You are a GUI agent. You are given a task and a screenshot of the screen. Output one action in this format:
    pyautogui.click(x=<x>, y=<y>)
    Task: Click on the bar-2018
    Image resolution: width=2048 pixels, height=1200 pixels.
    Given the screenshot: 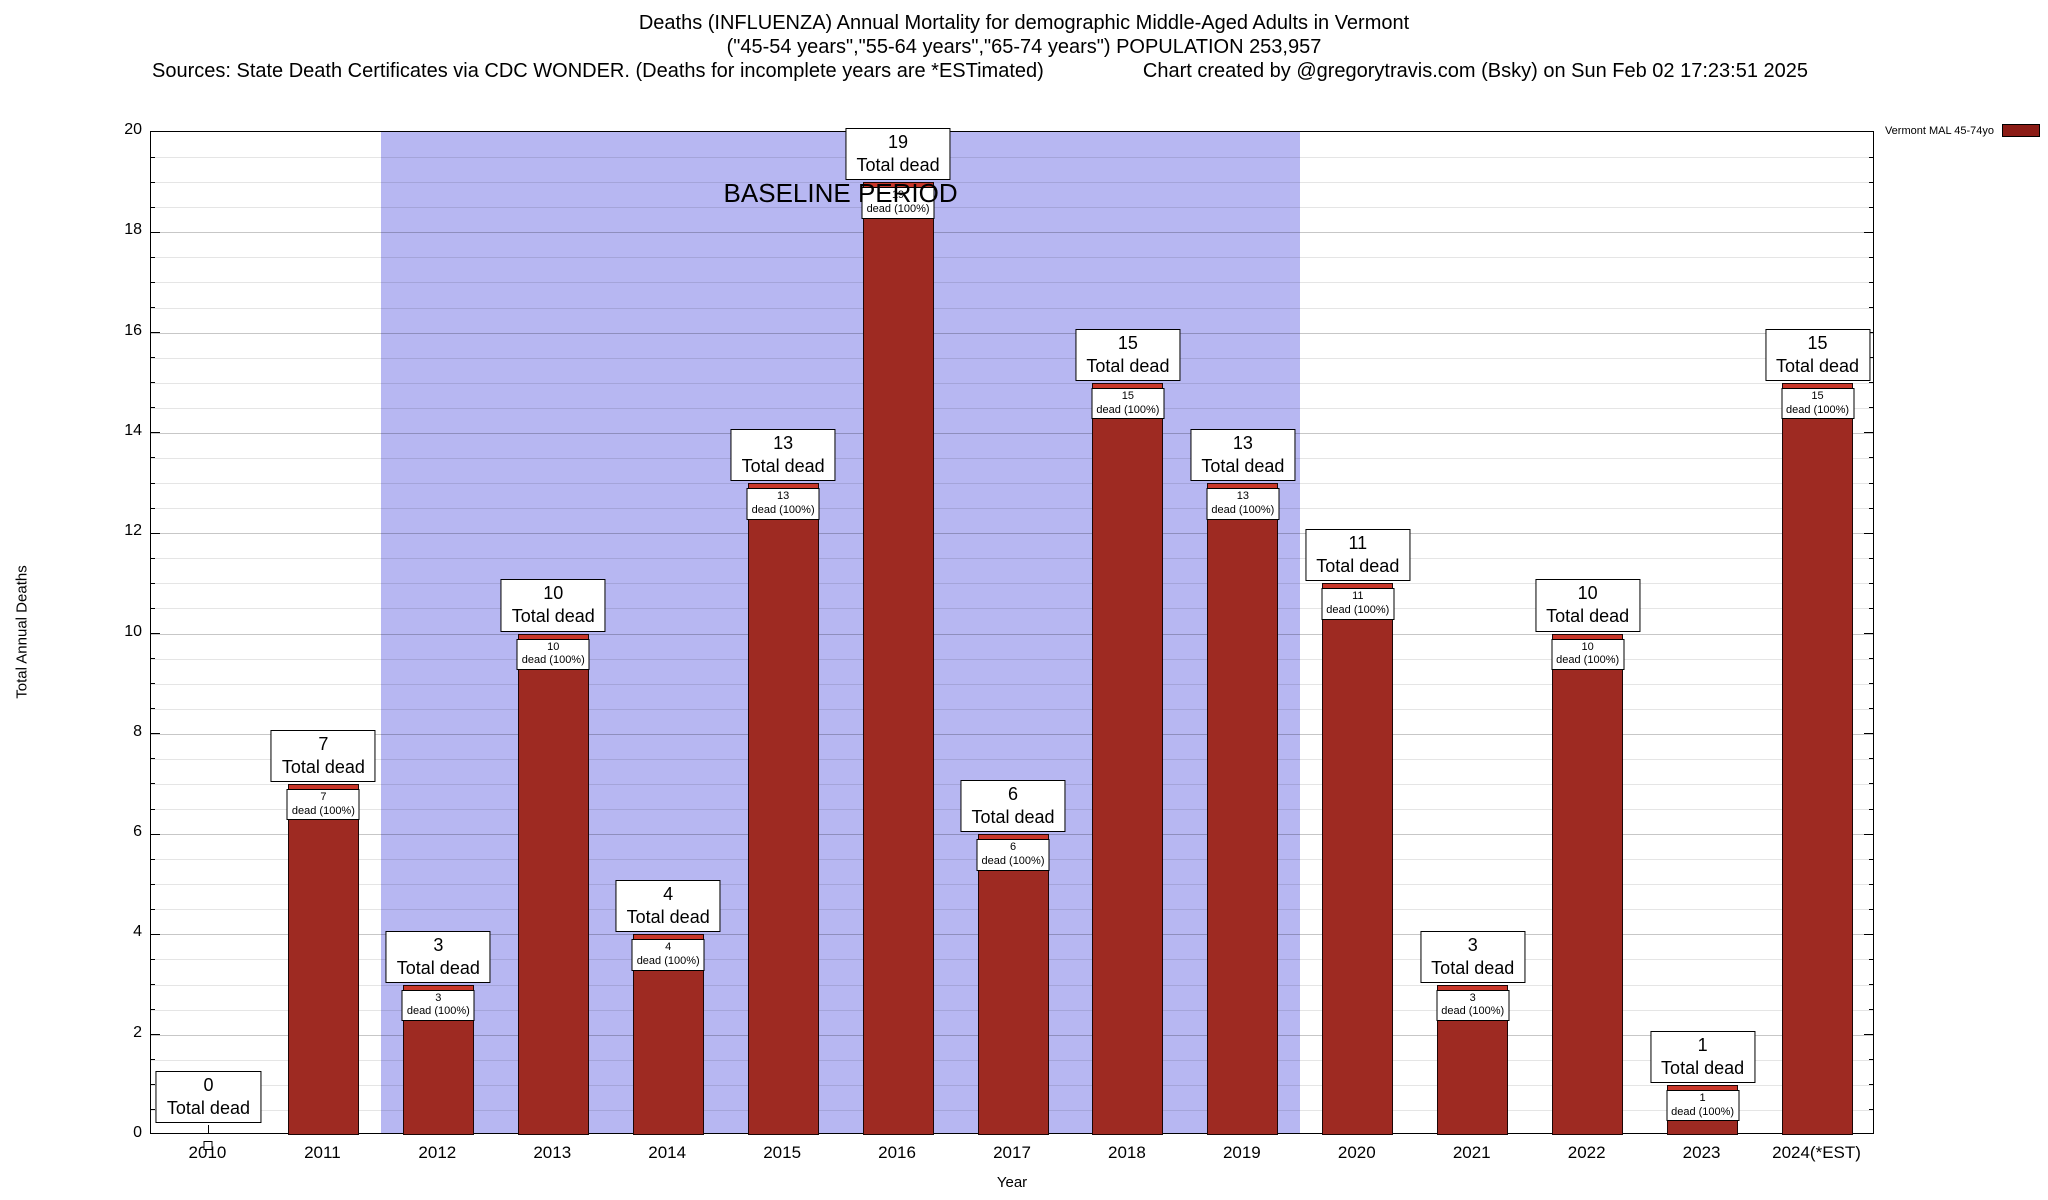 What is the action you would take?
    pyautogui.click(x=1128, y=758)
    